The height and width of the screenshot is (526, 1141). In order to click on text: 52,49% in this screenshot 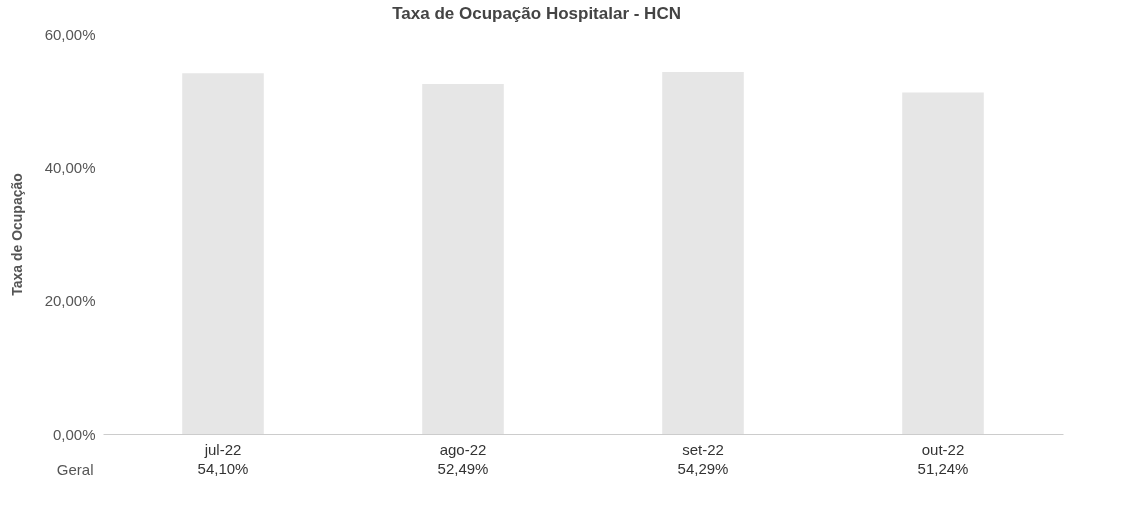, I will do `click(463, 468)`.